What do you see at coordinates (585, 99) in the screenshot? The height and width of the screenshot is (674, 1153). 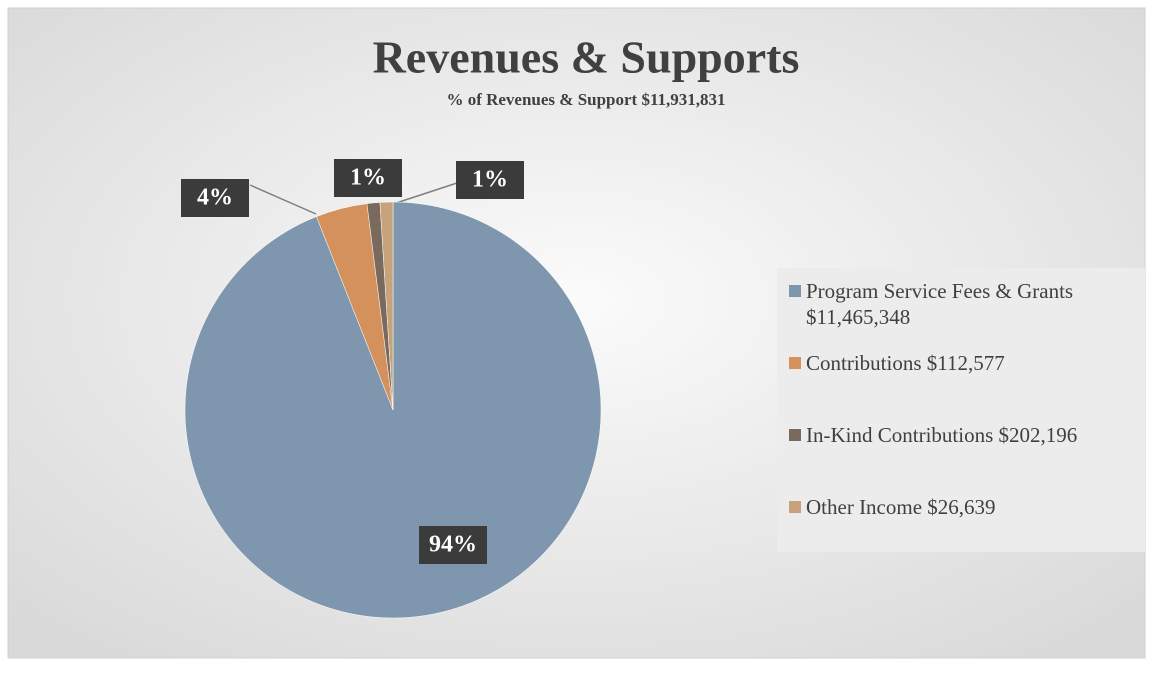 I see `chart-subtitle: % of Revenues & Support $11,931,831` at bounding box center [585, 99].